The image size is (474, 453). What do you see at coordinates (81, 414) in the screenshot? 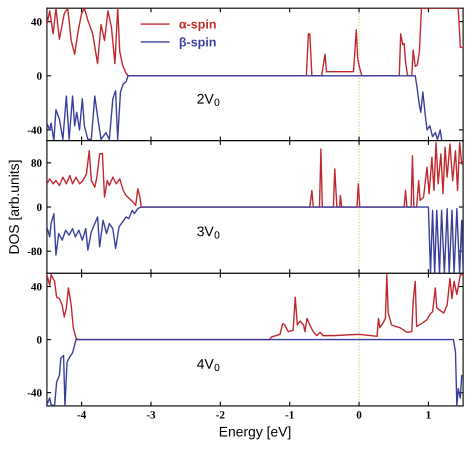
I see `x-tick-label: -4` at bounding box center [81, 414].